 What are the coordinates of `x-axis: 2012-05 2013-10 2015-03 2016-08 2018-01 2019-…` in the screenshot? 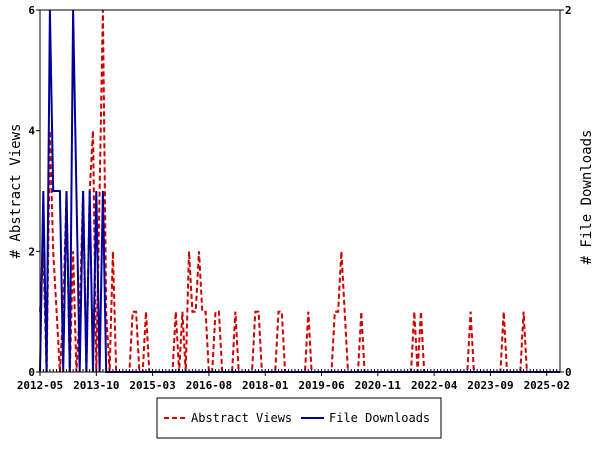 It's located at (293, 380).